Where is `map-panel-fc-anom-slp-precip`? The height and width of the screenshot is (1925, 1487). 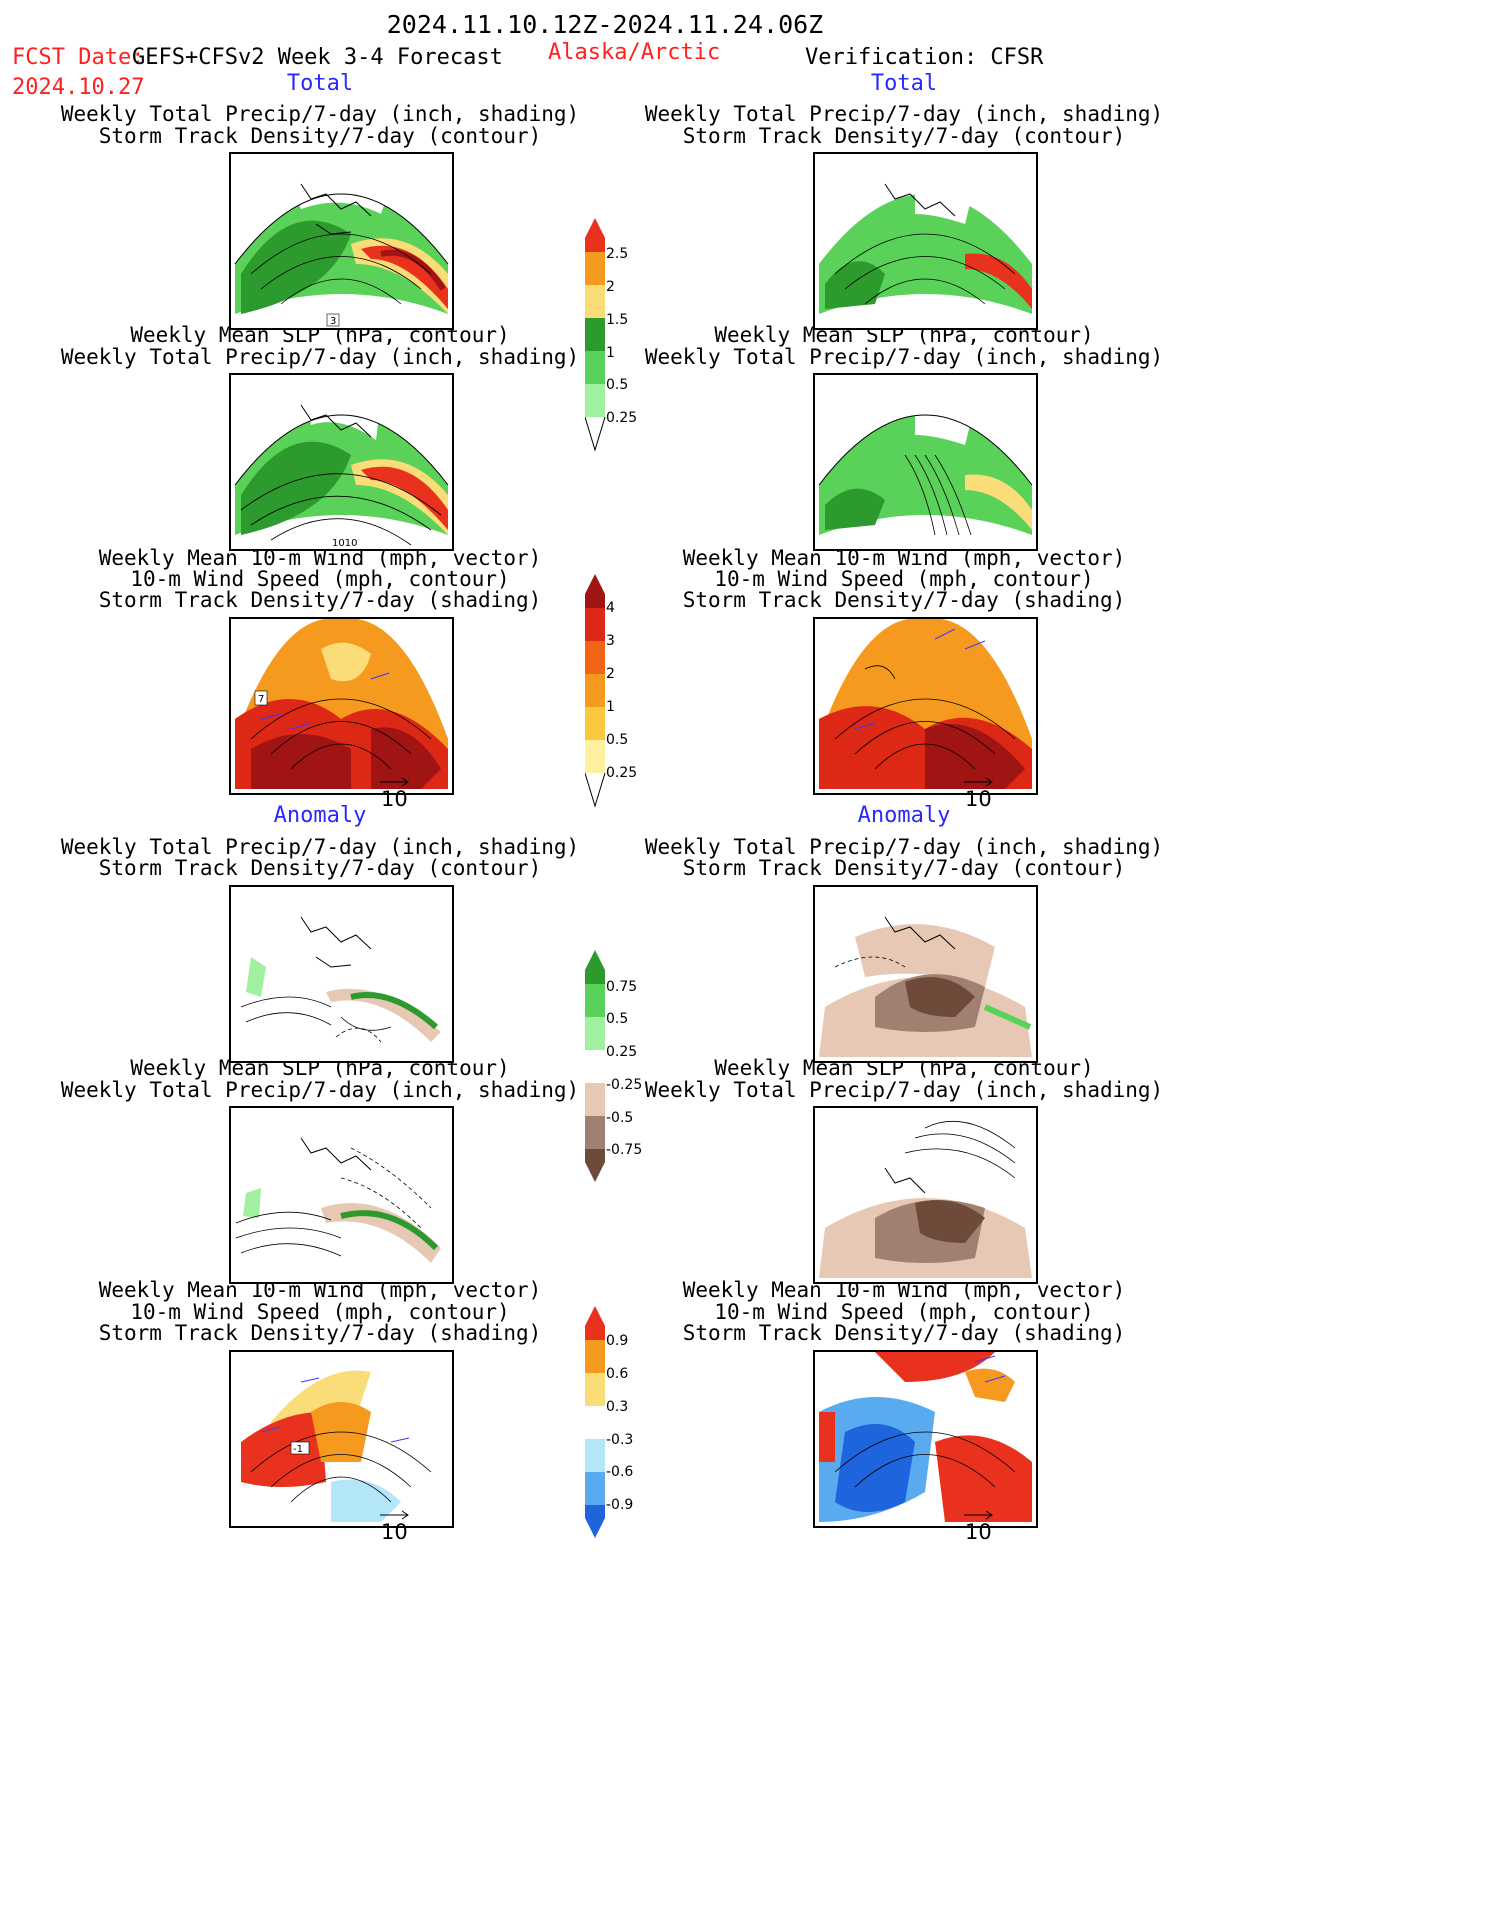
map-panel-fc-anom-slp-precip is located at coordinates (341, 1195).